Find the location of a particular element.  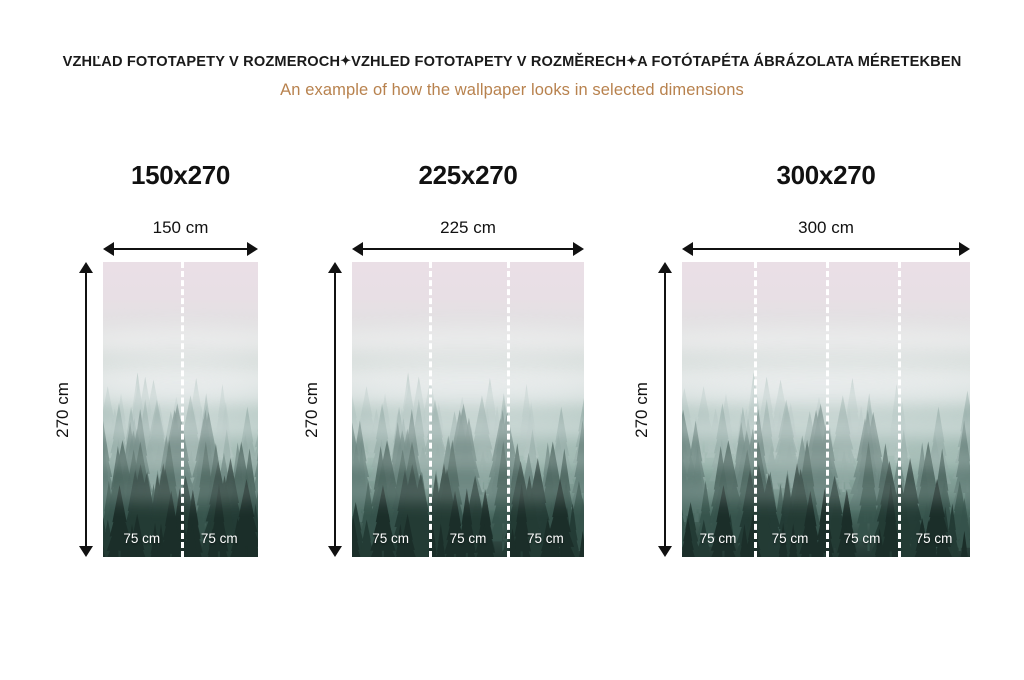

size-panel-150x270: 150x270 150 cm 270 cm 75 cm 75 cm is located at coordinates (155, 363).